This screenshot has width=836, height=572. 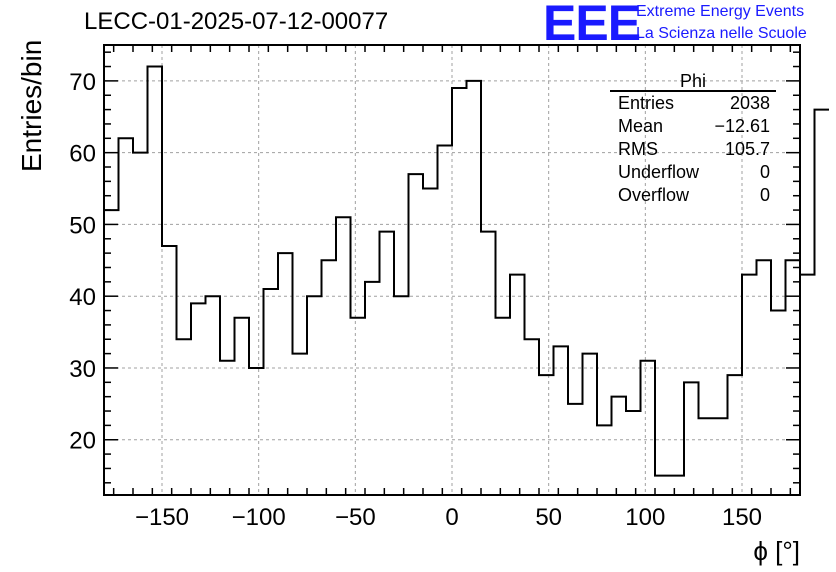 What do you see at coordinates (162, 517) in the screenshot?
I see `x-tick-label: −150` at bounding box center [162, 517].